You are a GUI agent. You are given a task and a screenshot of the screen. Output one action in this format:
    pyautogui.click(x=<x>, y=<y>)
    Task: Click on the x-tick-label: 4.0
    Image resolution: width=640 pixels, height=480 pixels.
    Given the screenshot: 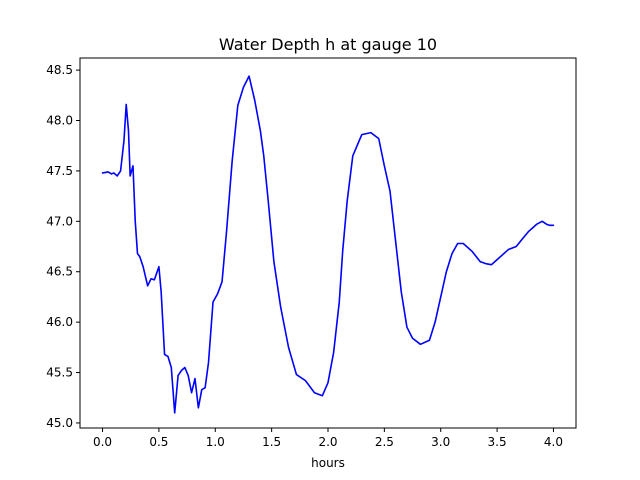 What is the action you would take?
    pyautogui.click(x=553, y=442)
    